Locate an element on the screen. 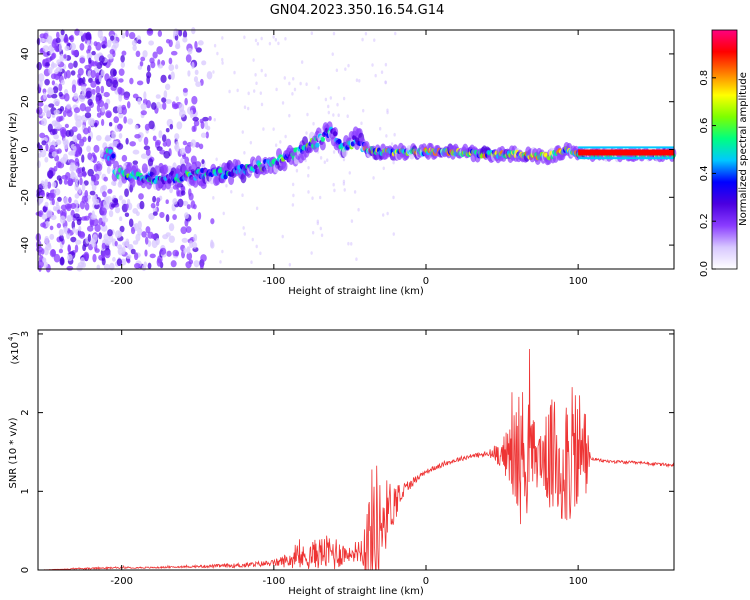 The image size is (750, 600). colorbar-gradient is located at coordinates (724, 149).